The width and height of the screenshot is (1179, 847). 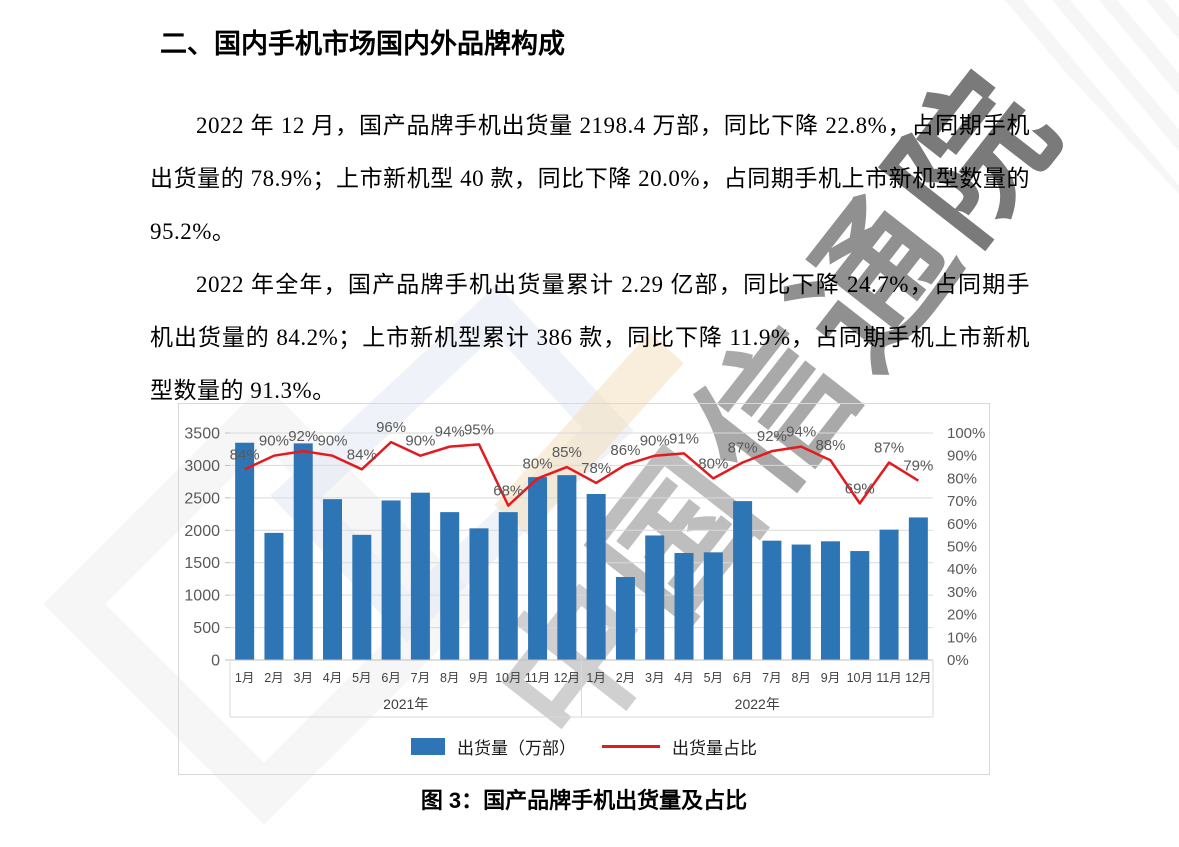 I want to click on bar-2021年-8月, so click(x=450, y=586).